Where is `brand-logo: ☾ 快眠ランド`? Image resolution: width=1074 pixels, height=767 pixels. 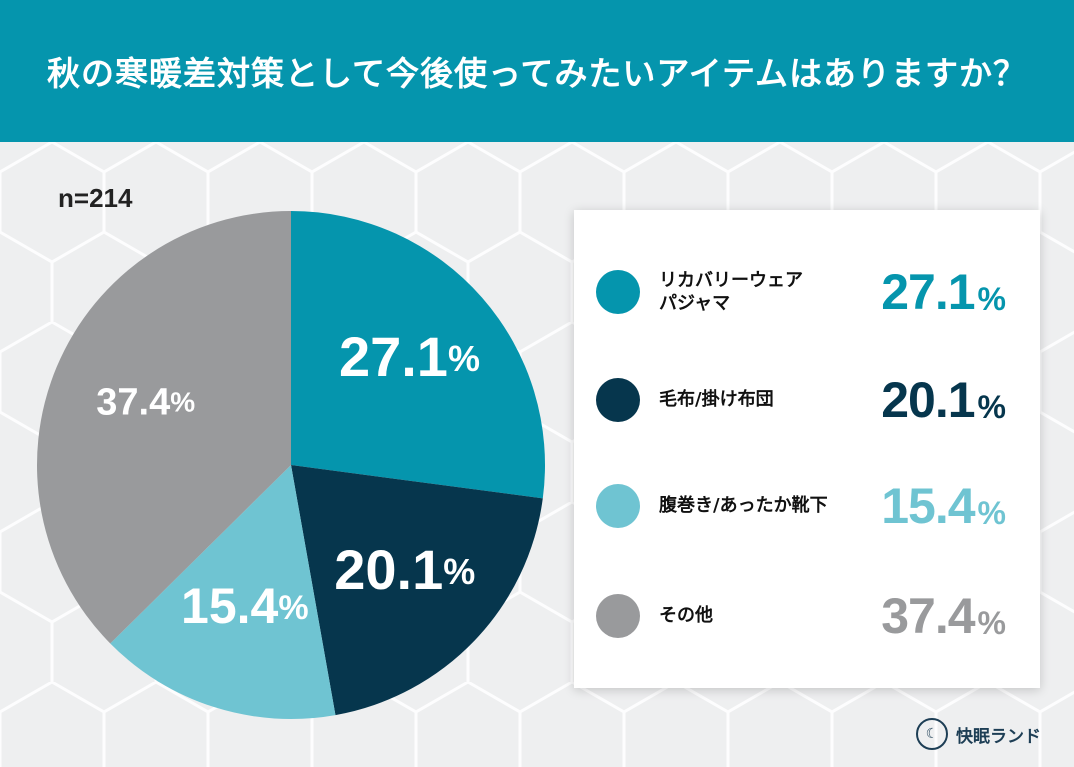
brand-logo: ☾ 快眠ランド is located at coordinates (978, 734).